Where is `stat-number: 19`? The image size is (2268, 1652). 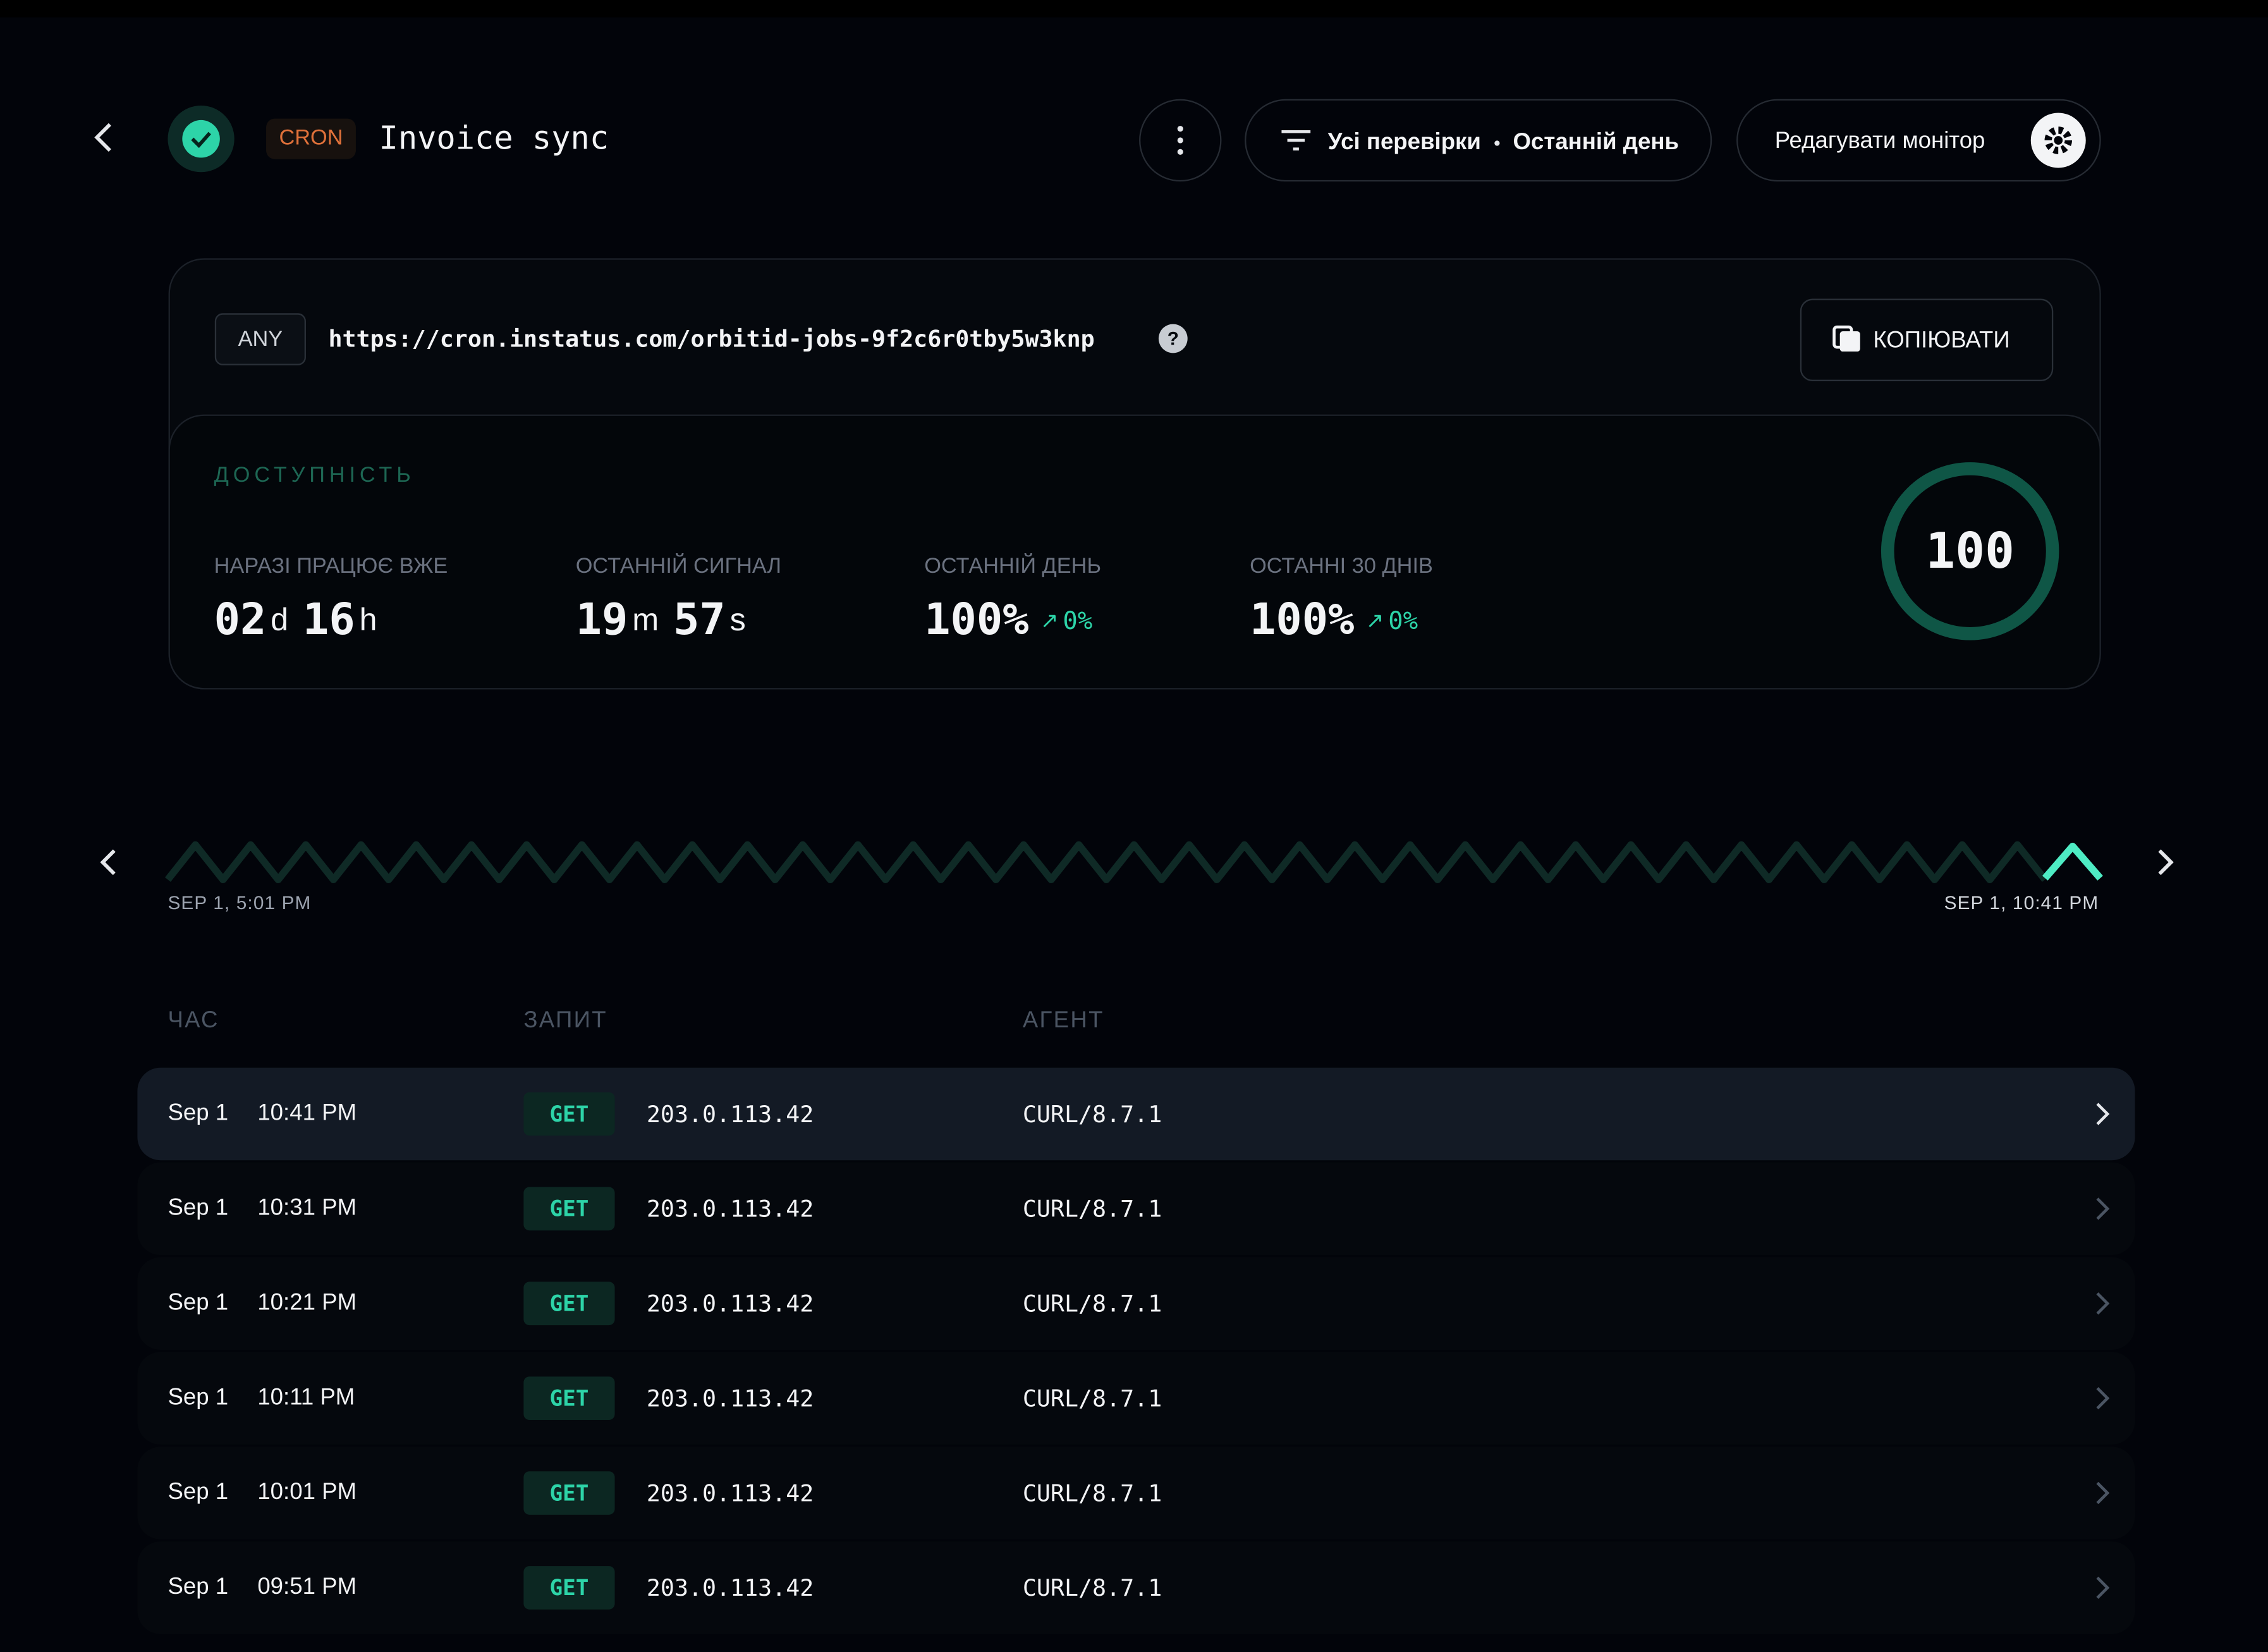 stat-number: 19 is located at coordinates (602, 619).